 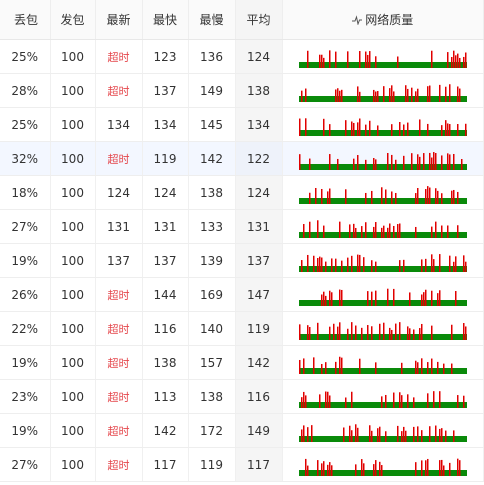 I want to click on header-cell: 发包, so click(x=73, y=20).